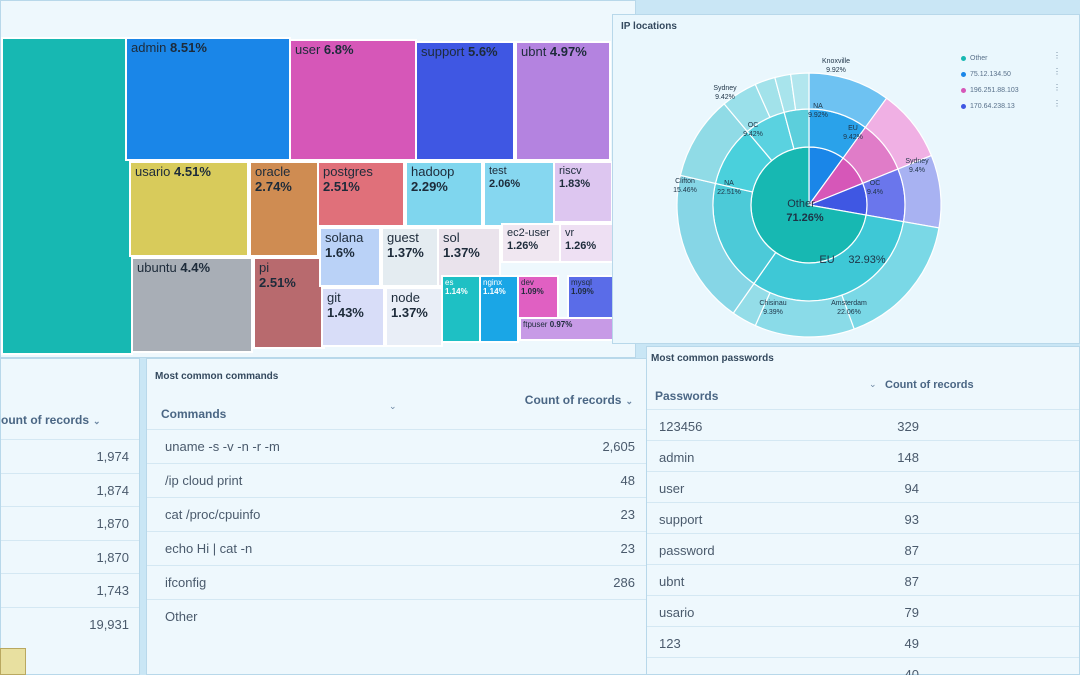 The height and width of the screenshot is (675, 1080). What do you see at coordinates (494, 292) in the screenshot?
I see `treemap-cell-value: 1.14%` at bounding box center [494, 292].